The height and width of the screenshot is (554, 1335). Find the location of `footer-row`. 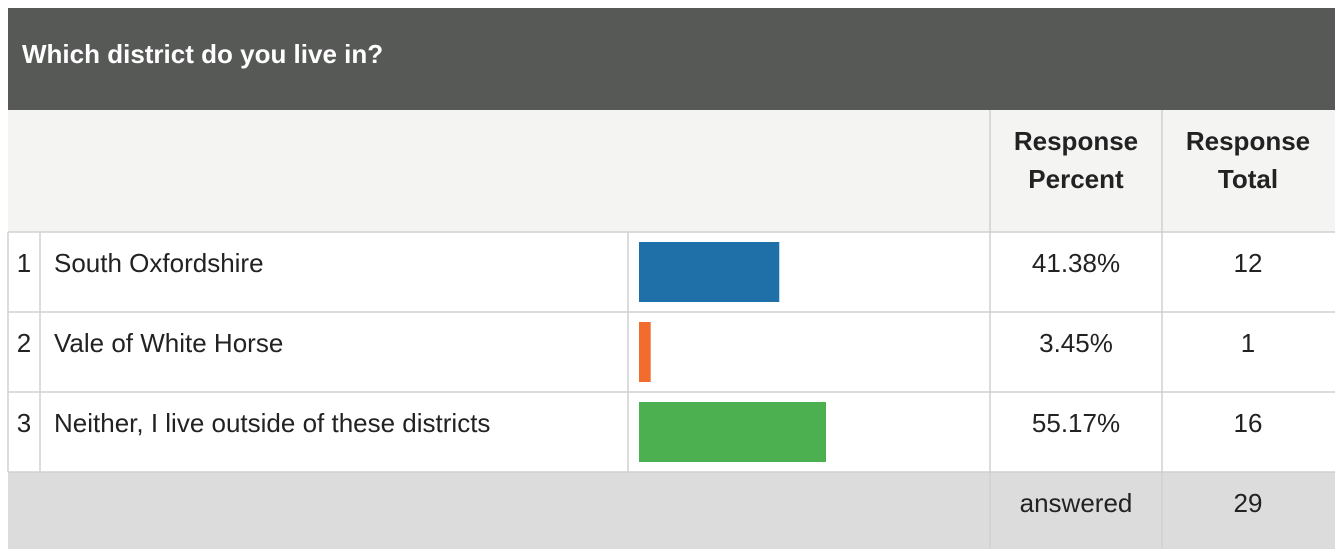

footer-row is located at coordinates (671, 510).